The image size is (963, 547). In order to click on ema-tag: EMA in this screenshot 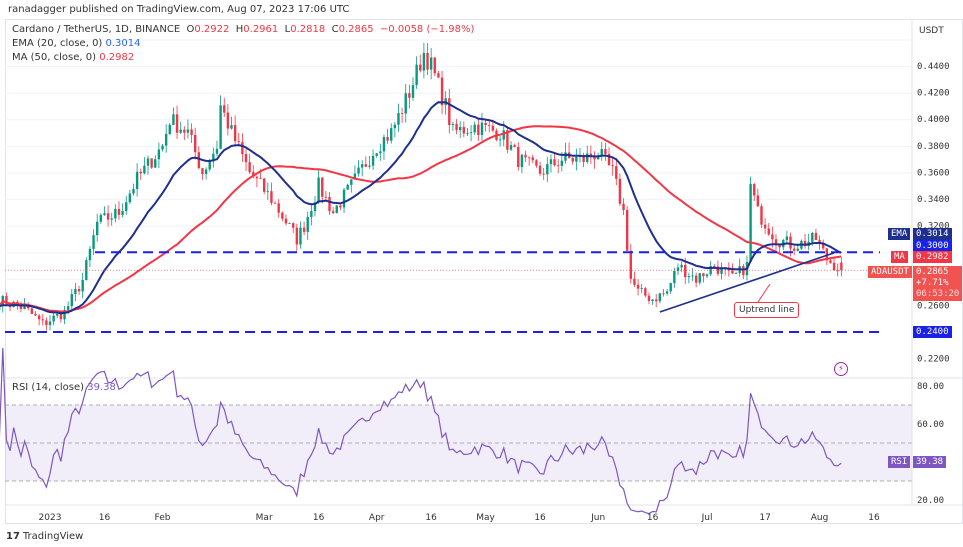, I will do `click(899, 234)`.